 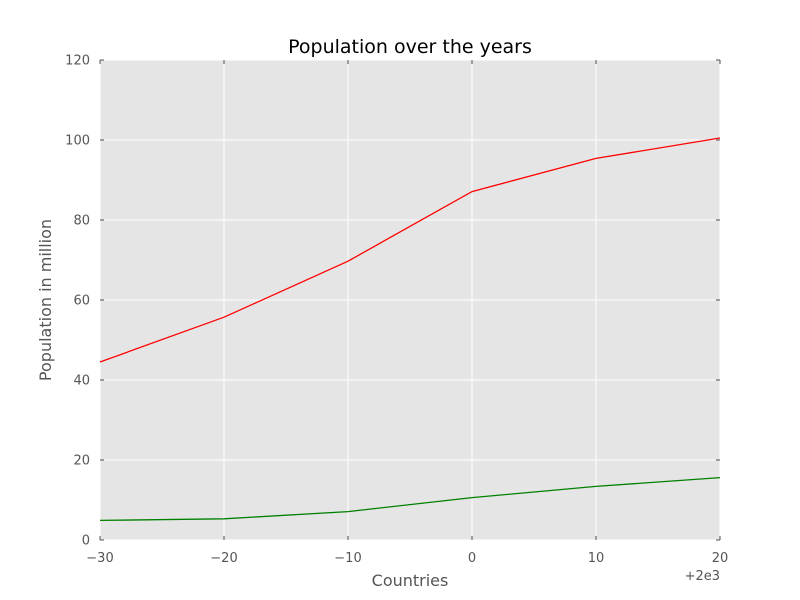 What do you see at coordinates (81, 221) in the screenshot?
I see `y-tick-label: 80` at bounding box center [81, 221].